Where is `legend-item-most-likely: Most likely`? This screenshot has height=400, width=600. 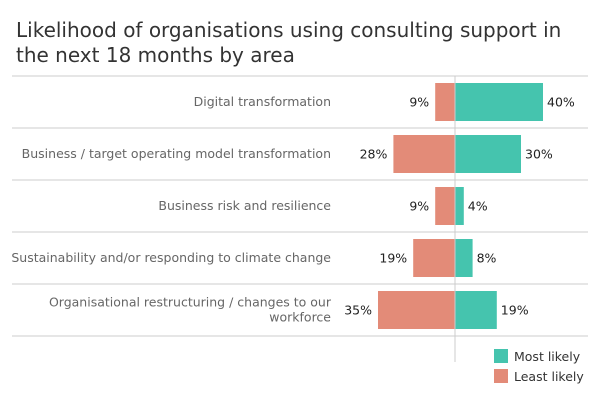 legend-item-most-likely: Most likely is located at coordinates (539, 356).